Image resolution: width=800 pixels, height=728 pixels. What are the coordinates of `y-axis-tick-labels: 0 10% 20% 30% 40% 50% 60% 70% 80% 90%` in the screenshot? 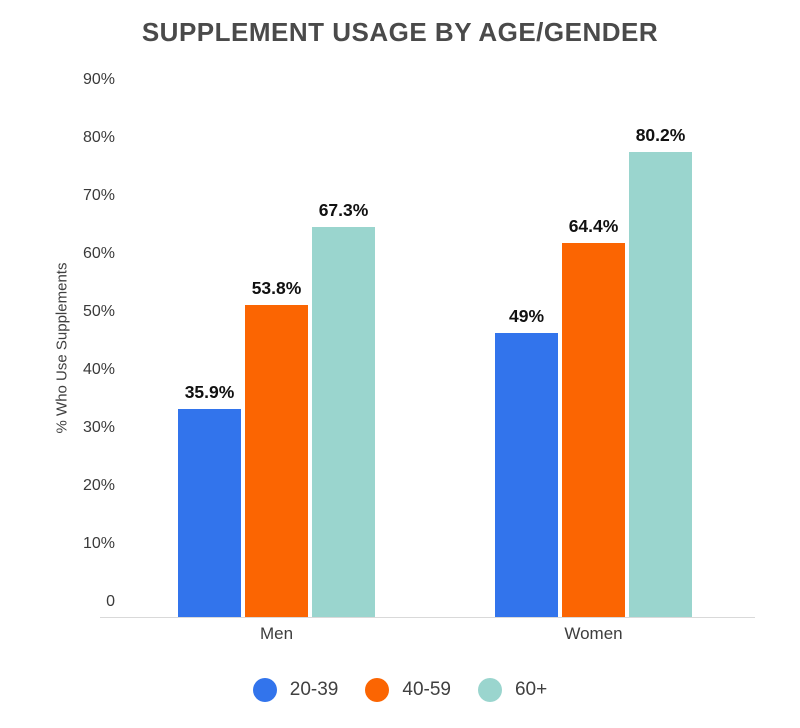 It's located at (57, 364).